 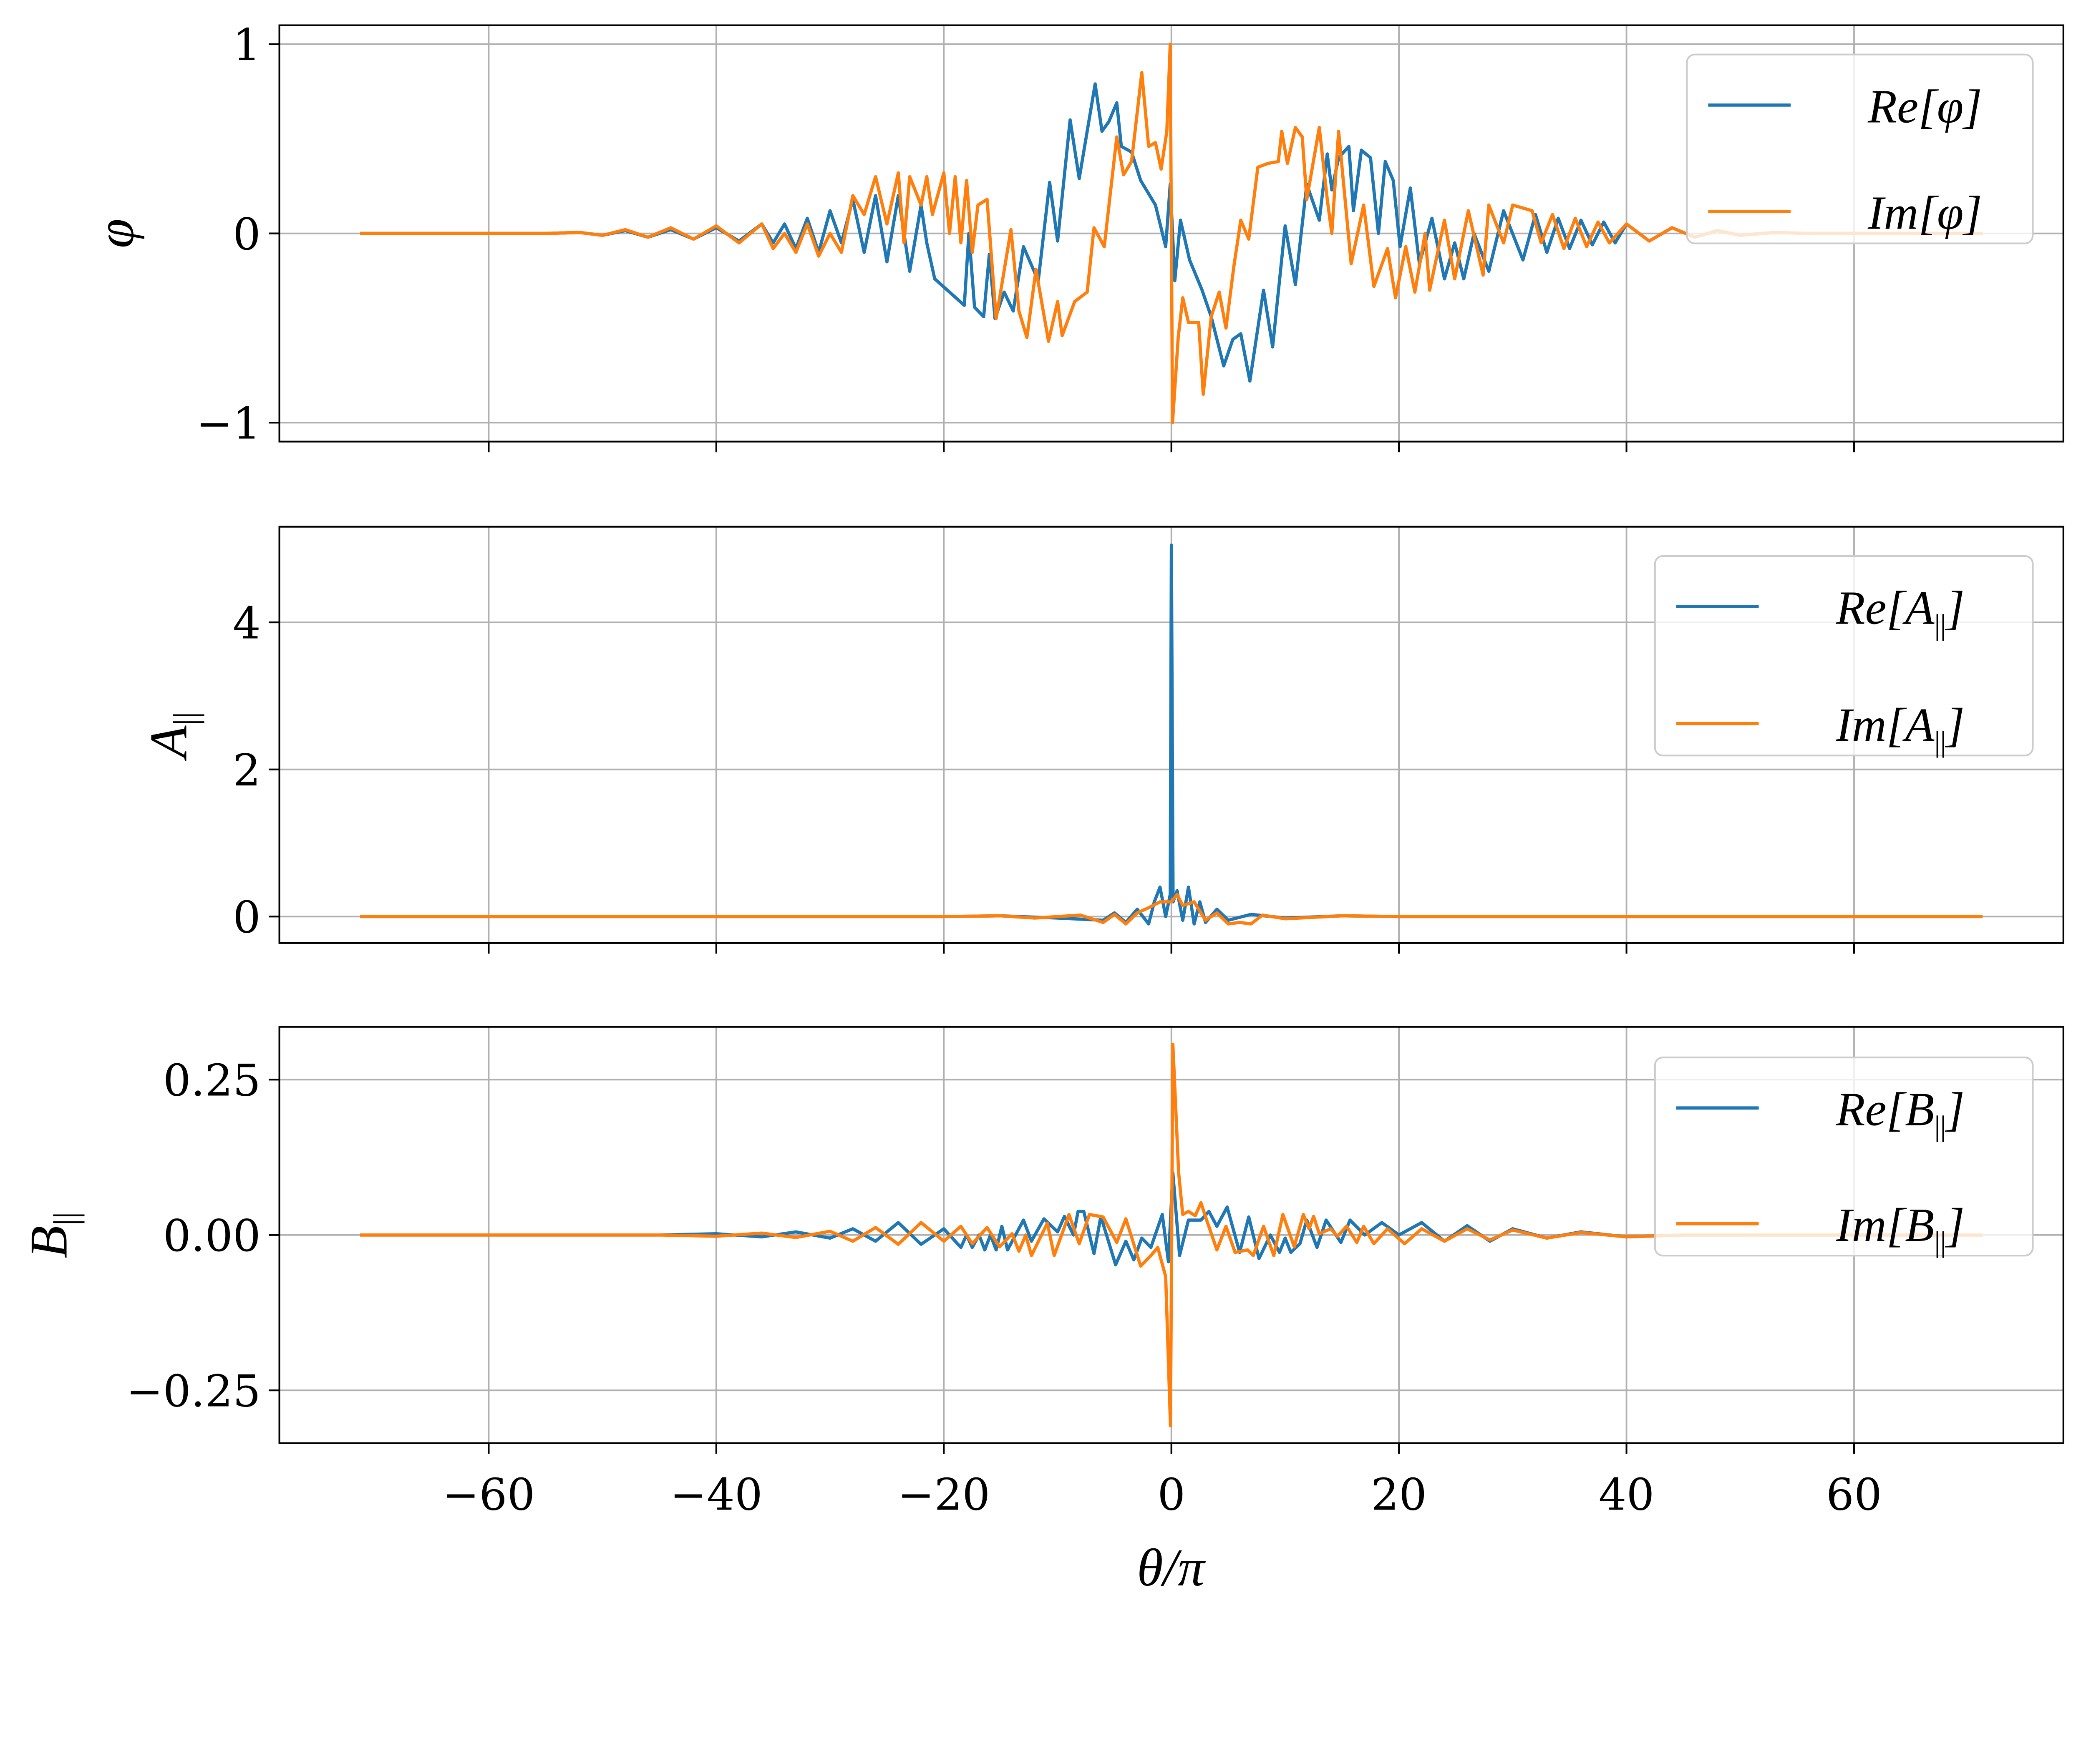 I want to click on y-axis-label: φ, so click(x=116, y=233).